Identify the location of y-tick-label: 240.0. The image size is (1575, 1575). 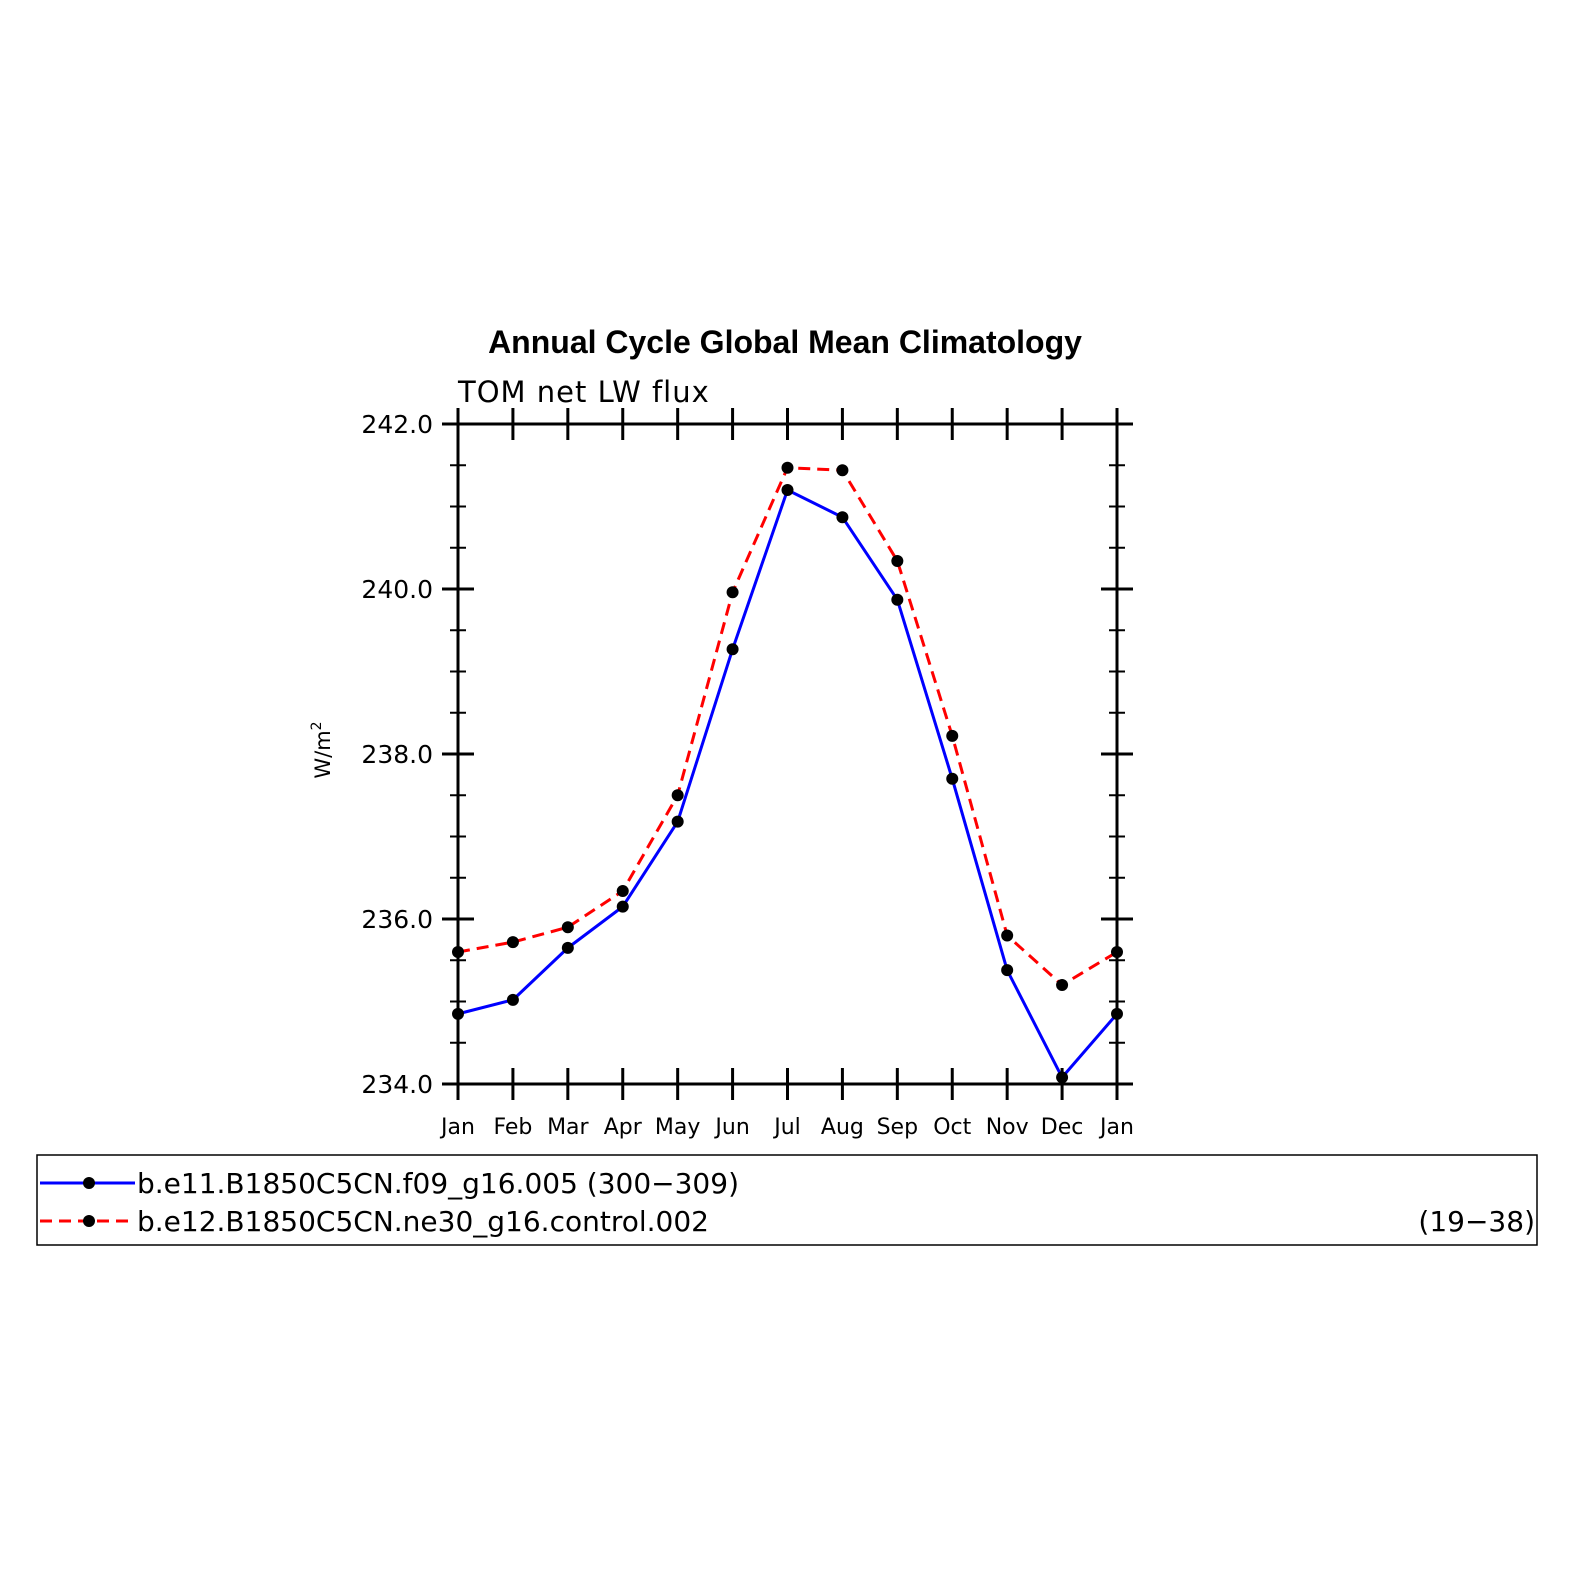
(397, 589).